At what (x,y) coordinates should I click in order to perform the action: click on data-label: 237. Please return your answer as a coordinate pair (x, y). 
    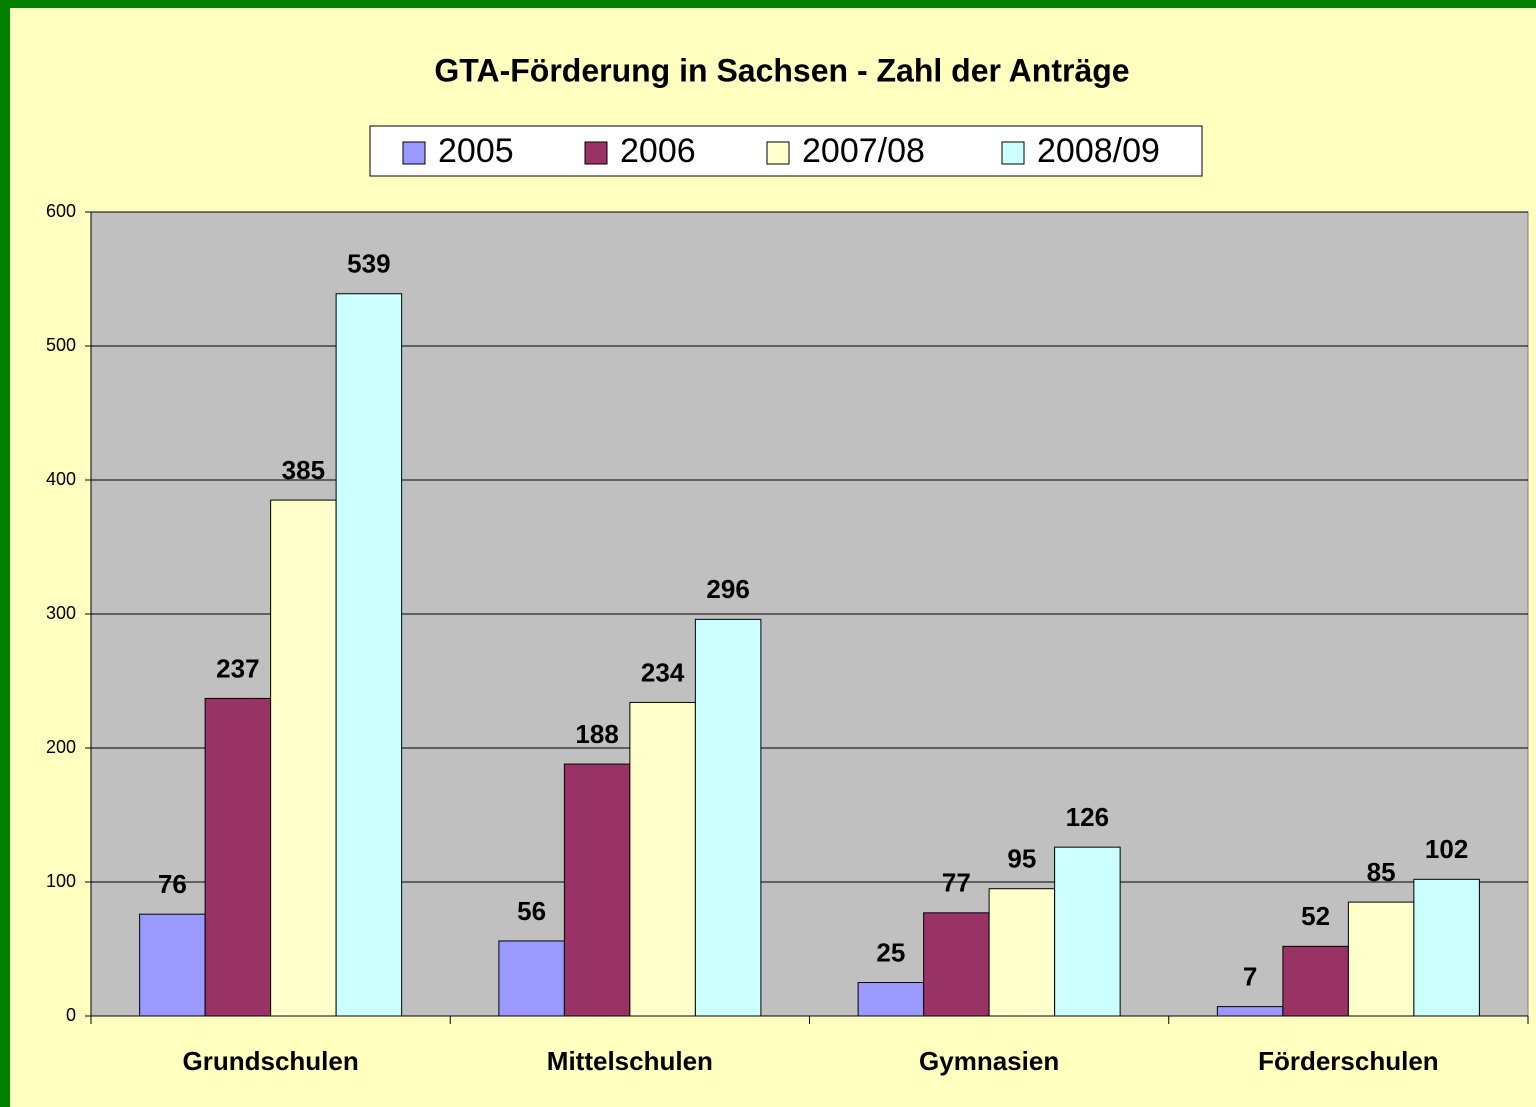
    Looking at the image, I should click on (237, 668).